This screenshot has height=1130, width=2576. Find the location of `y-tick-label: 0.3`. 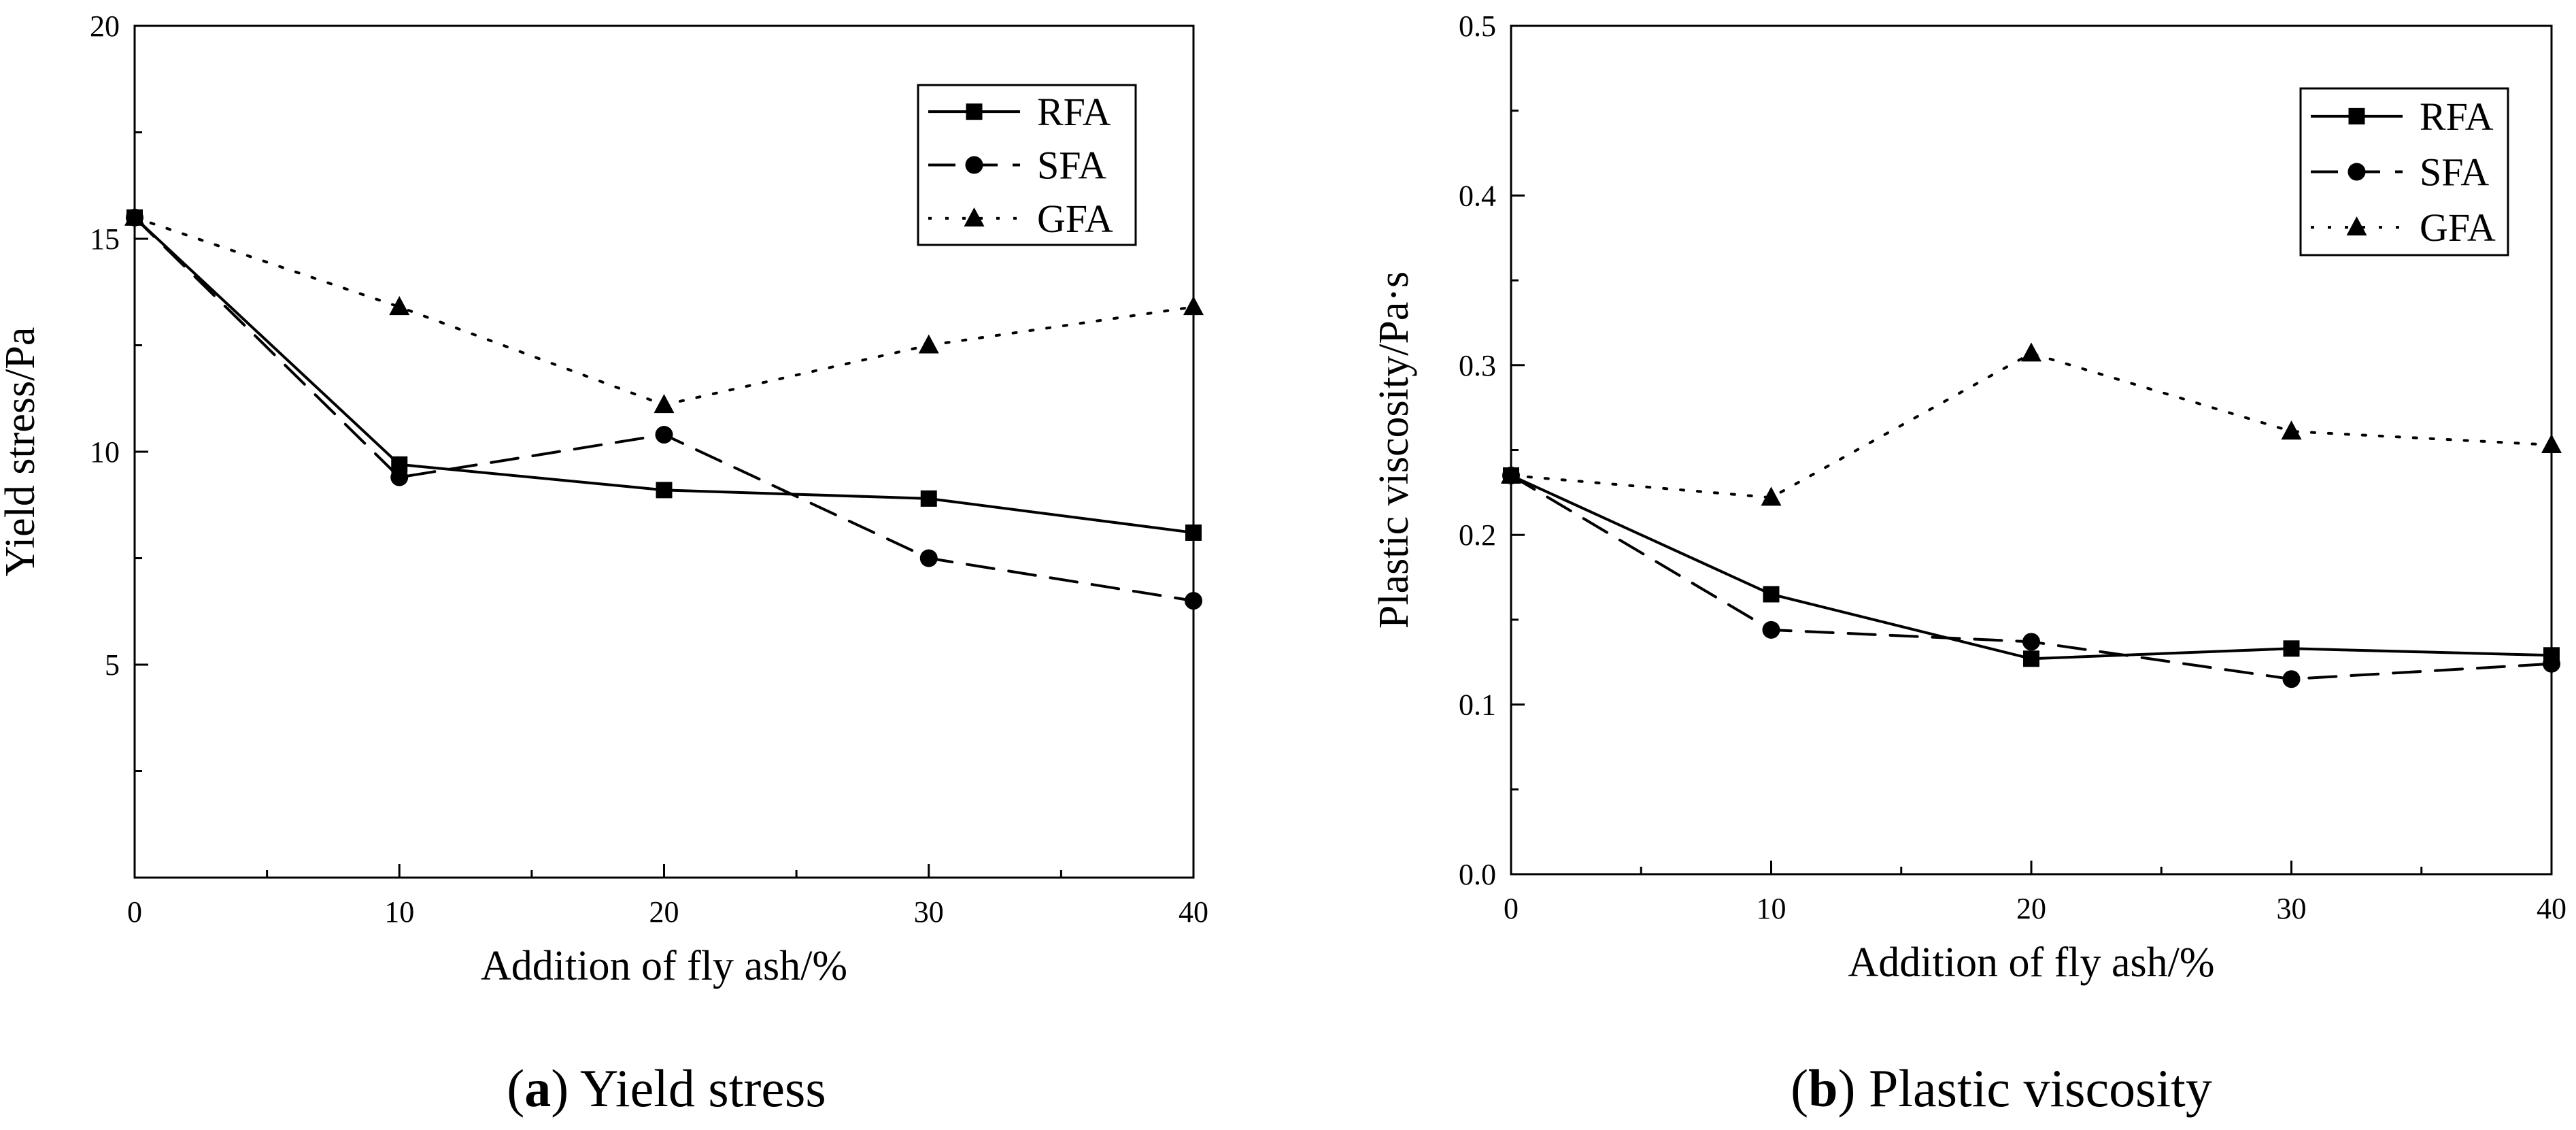

y-tick-label: 0.3 is located at coordinates (1477, 365).